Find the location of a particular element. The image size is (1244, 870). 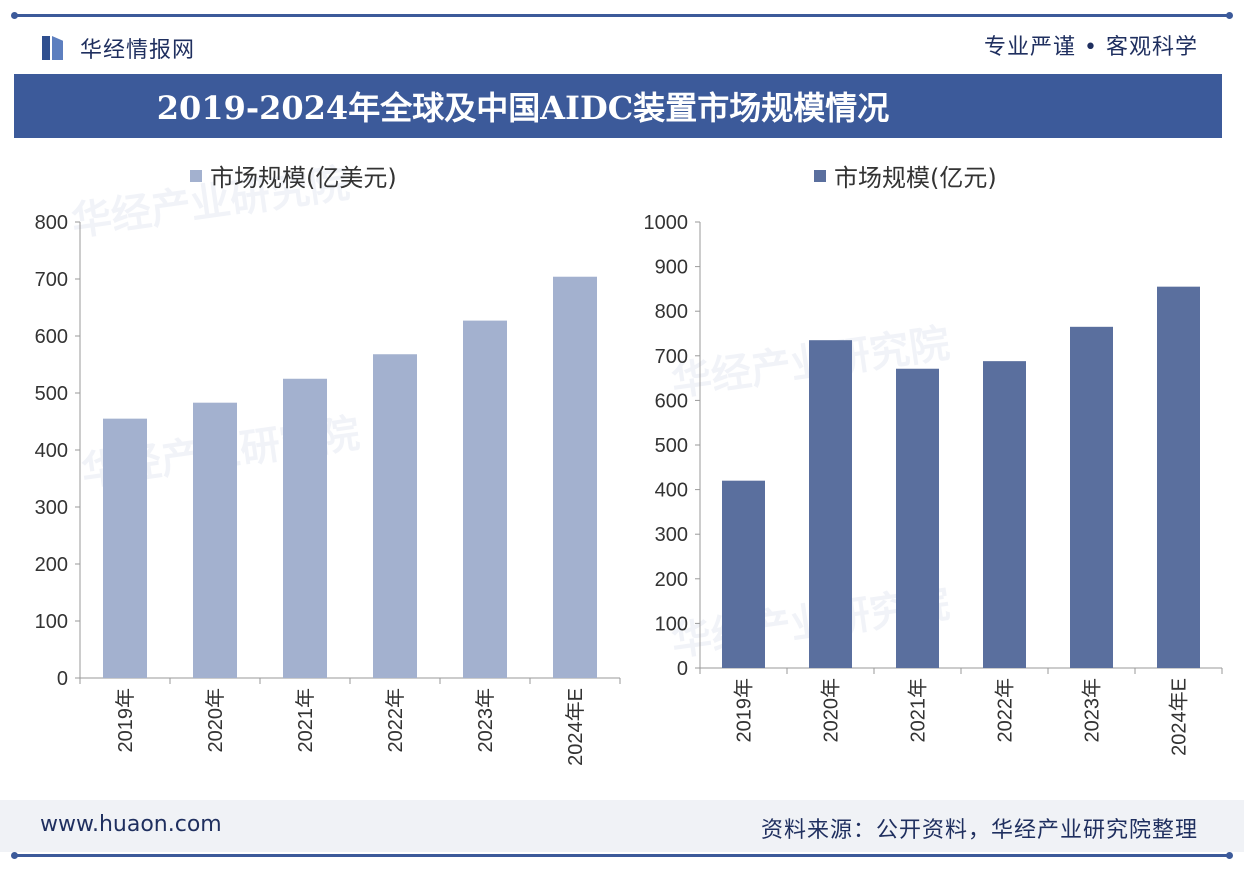

footer: www.huaon.com 资料来源：公开资料，华经产业研究院整理 is located at coordinates (622, 826).